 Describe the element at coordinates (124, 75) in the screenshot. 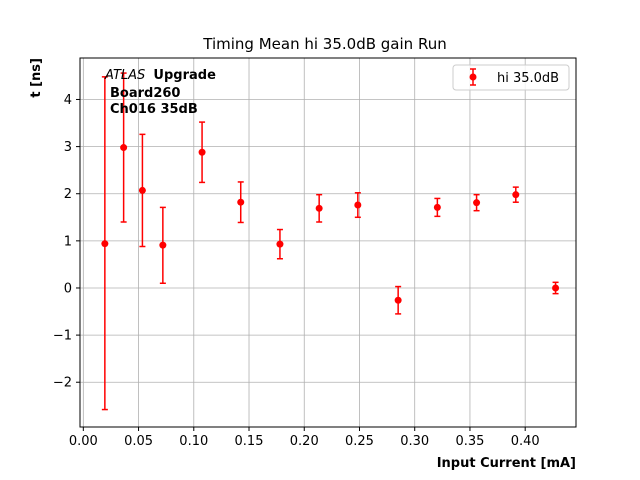

I see `annotation-atlas: ATLAS` at that location.